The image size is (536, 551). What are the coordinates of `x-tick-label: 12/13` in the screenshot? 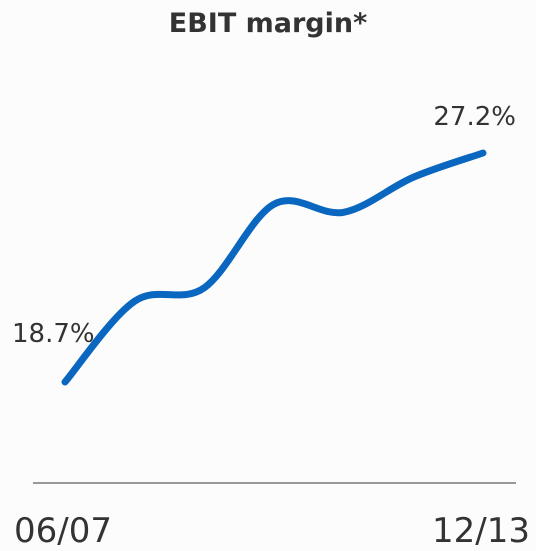 It's located at (481, 531).